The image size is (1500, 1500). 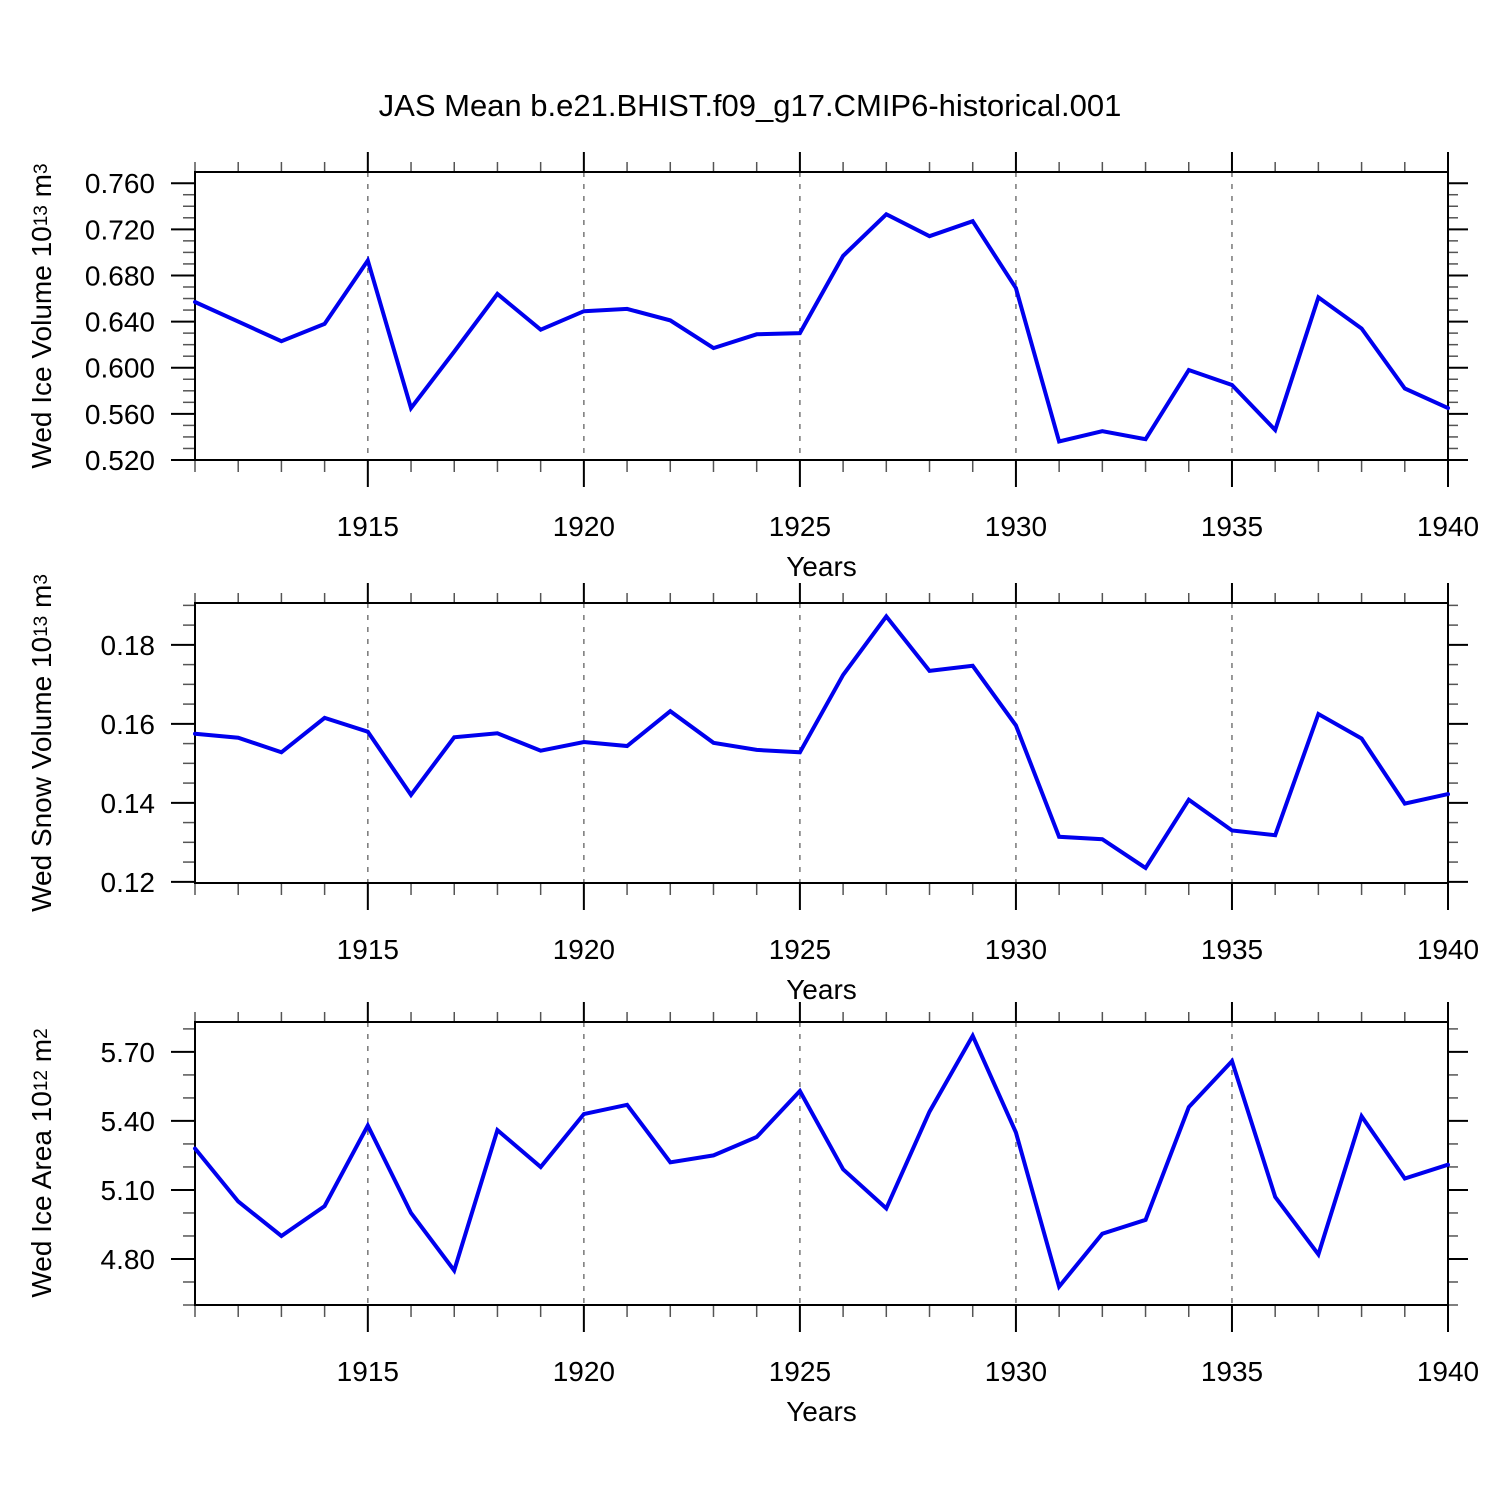 I want to click on y-tick-label: 0.720, so click(x=120, y=229).